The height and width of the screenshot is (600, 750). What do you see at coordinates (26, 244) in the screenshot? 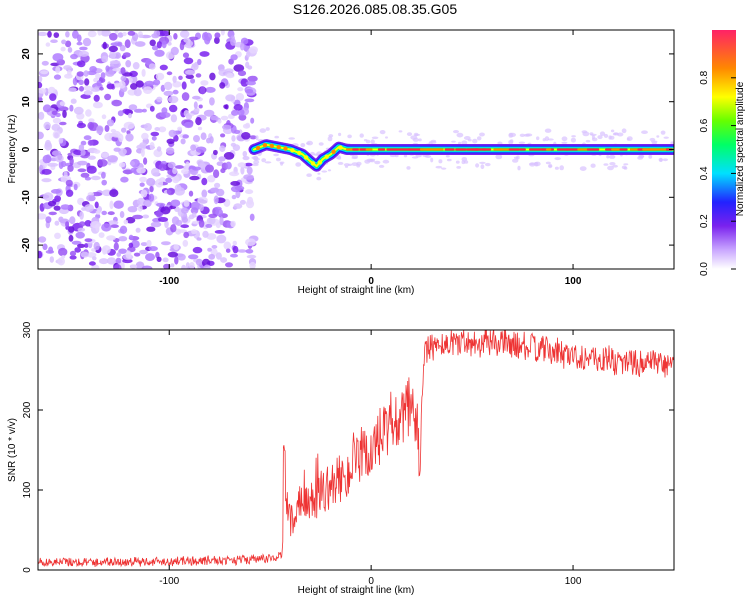
I see `y-tick-label: -20` at bounding box center [26, 244].